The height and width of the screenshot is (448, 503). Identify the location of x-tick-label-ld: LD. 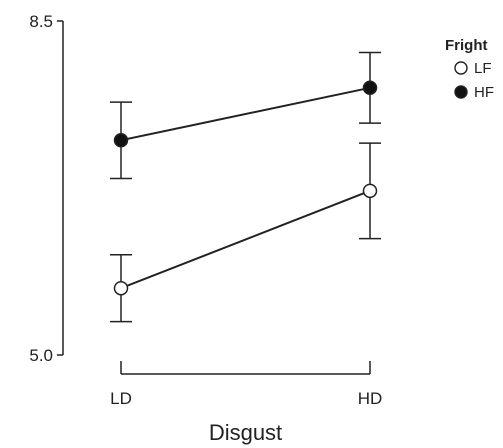
(121, 398).